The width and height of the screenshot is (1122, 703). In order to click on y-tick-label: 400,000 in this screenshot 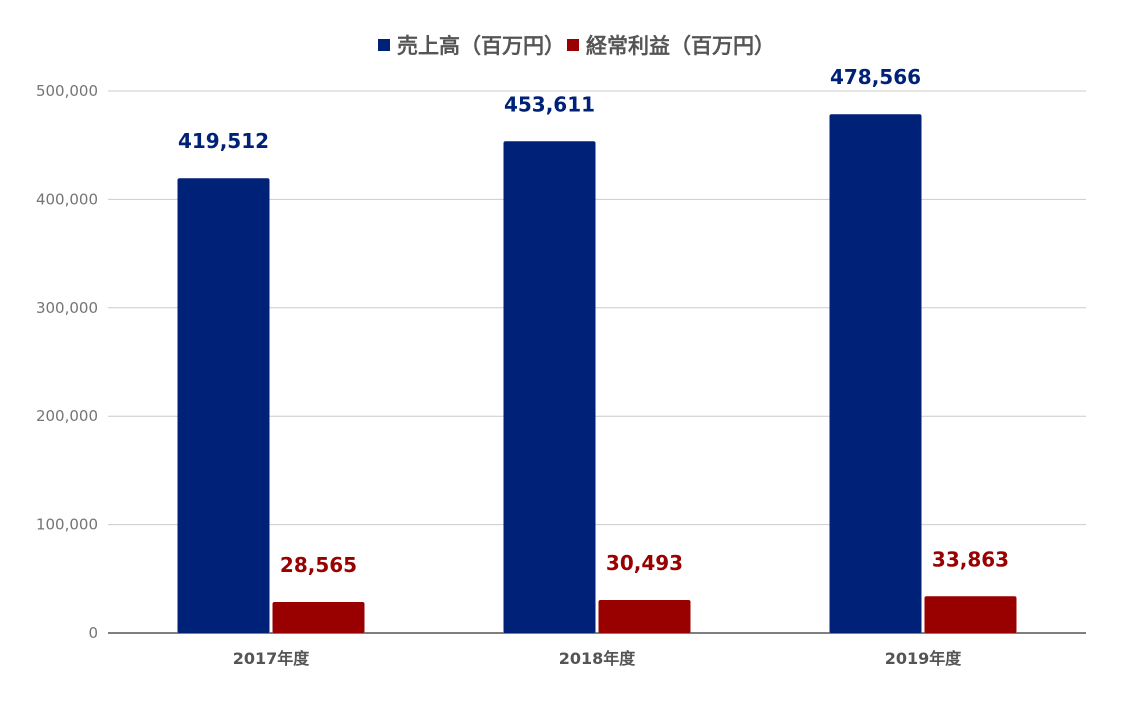, I will do `click(67, 199)`.